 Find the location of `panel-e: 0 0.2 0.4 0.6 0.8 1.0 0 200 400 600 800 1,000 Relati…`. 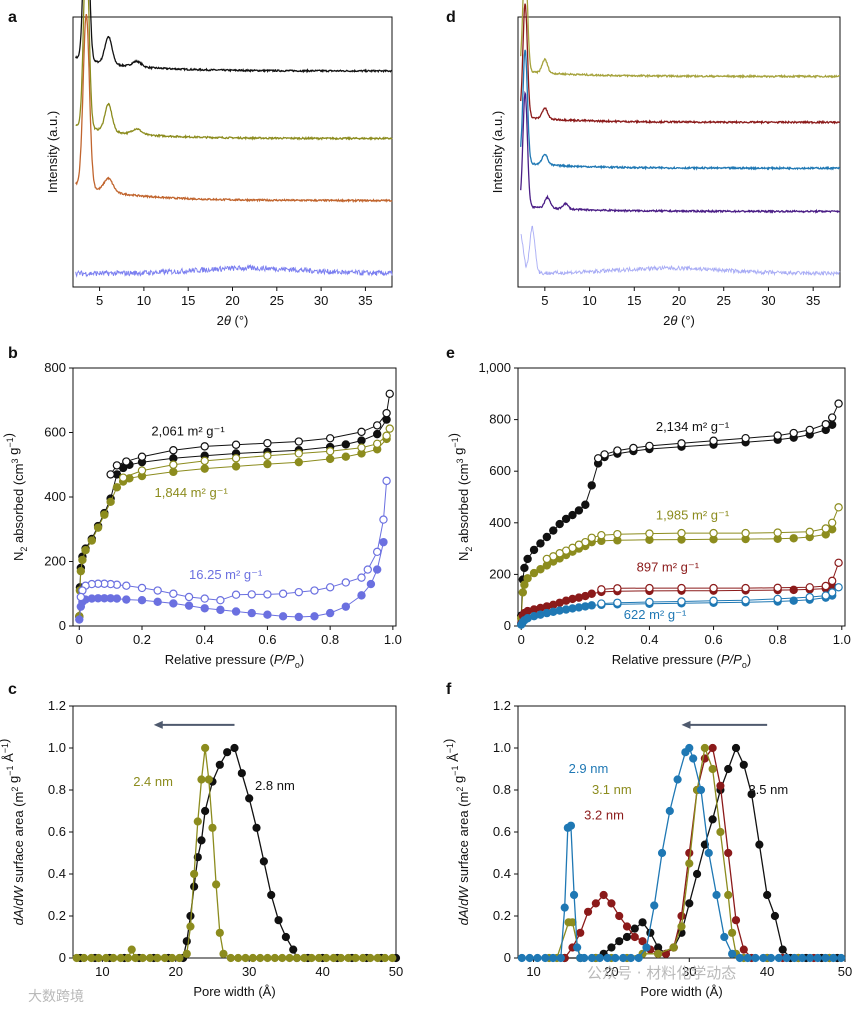

panel-e: 0 0.2 0.4 0.6 0.8 1.0 0 200 400 600 800 1,000 Relati… is located at coordinates (648, 515).